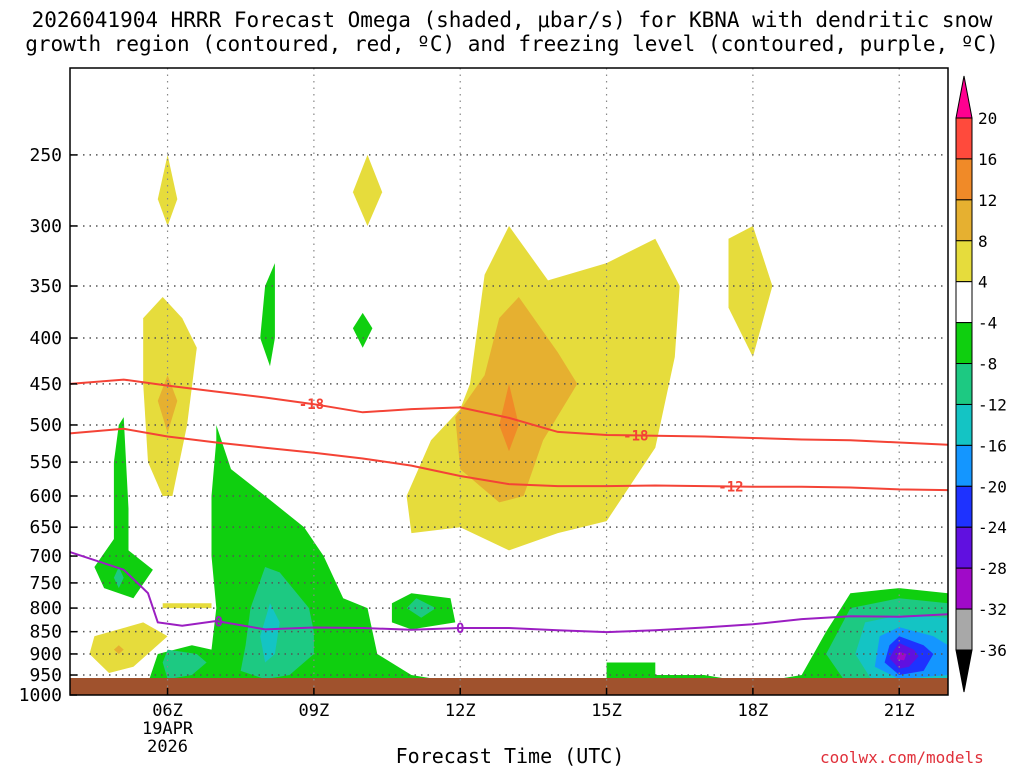 The height and width of the screenshot is (768, 1024). What do you see at coordinates (45, 654) in the screenshot?
I see `ytick-label-13: 900` at bounding box center [45, 654].